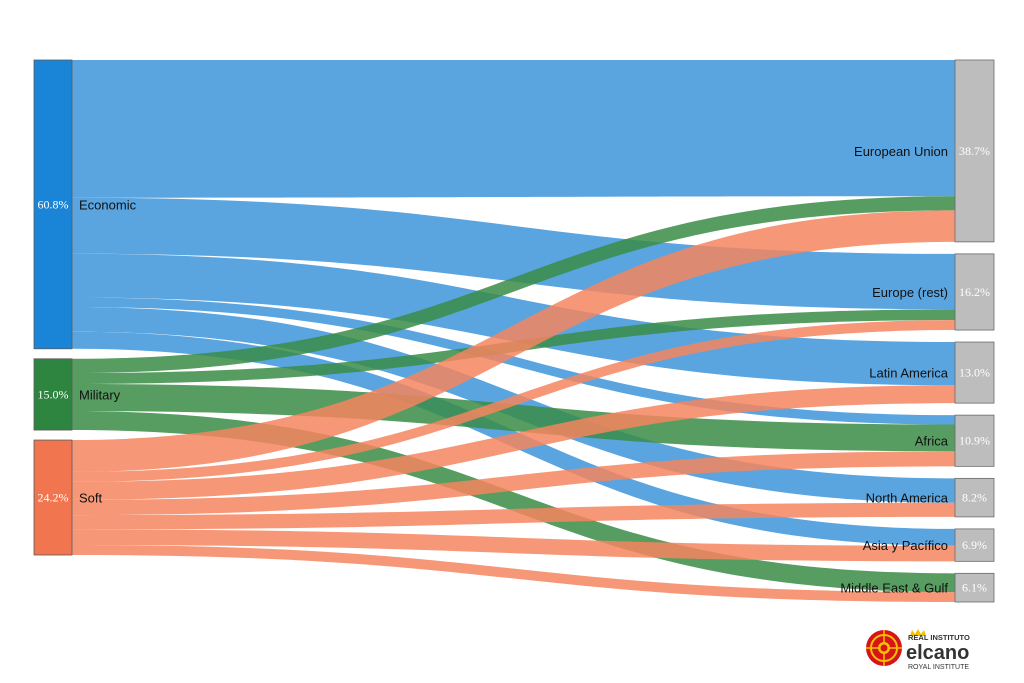 The width and height of the screenshot is (1024, 683). I want to click on target-value-europe-rest: 16.2%, so click(974, 292).